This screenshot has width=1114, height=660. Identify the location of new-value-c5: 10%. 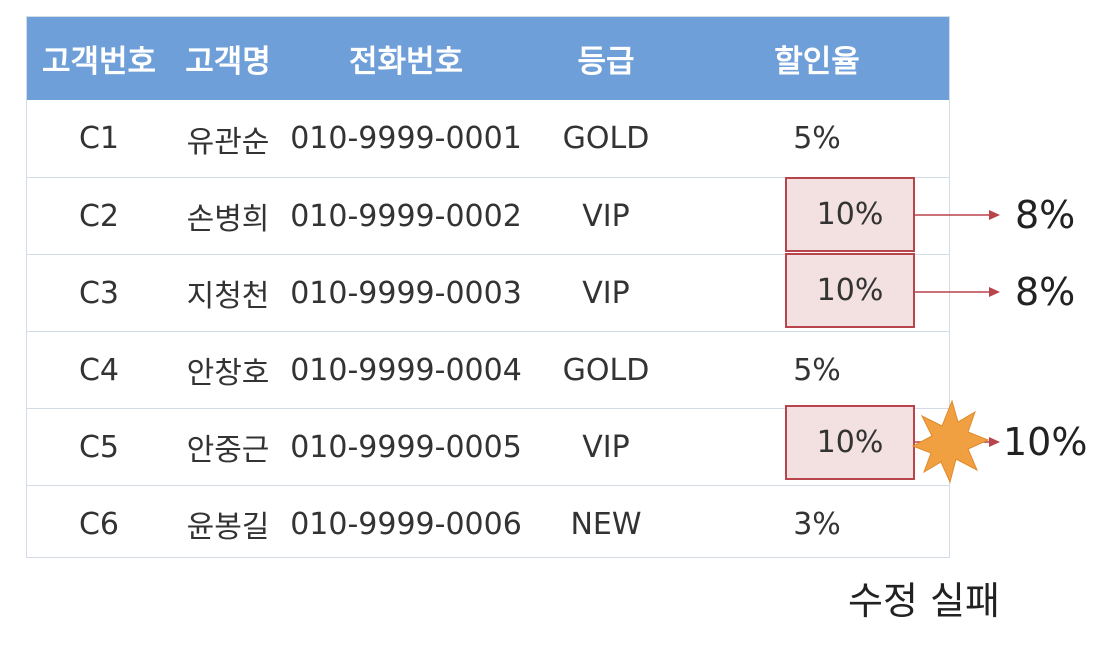
(1045, 442).